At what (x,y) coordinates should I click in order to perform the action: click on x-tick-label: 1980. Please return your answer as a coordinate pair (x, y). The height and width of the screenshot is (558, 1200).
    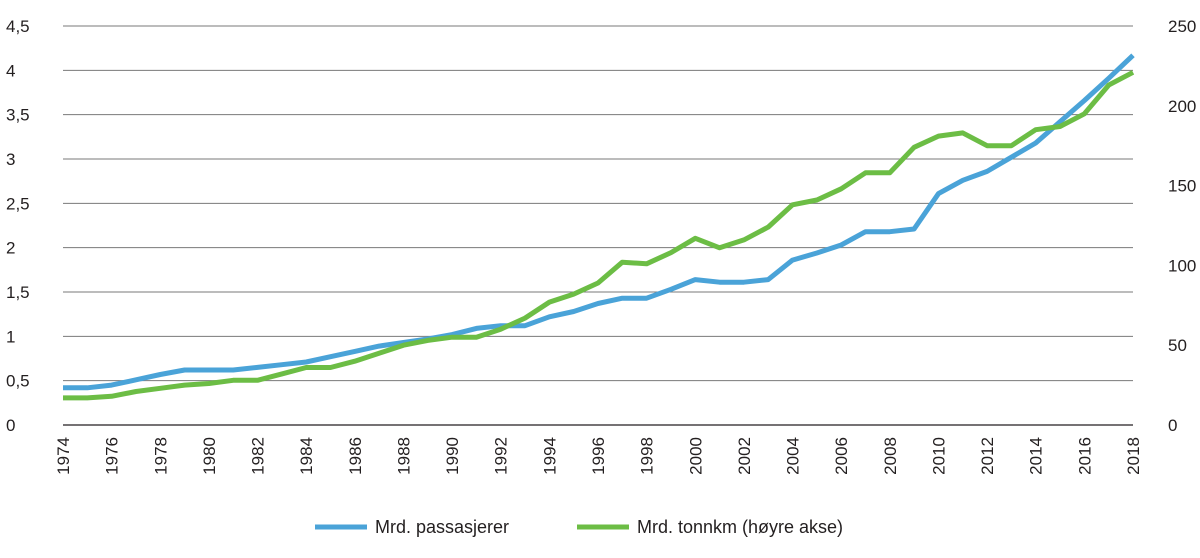
    Looking at the image, I should click on (209, 456).